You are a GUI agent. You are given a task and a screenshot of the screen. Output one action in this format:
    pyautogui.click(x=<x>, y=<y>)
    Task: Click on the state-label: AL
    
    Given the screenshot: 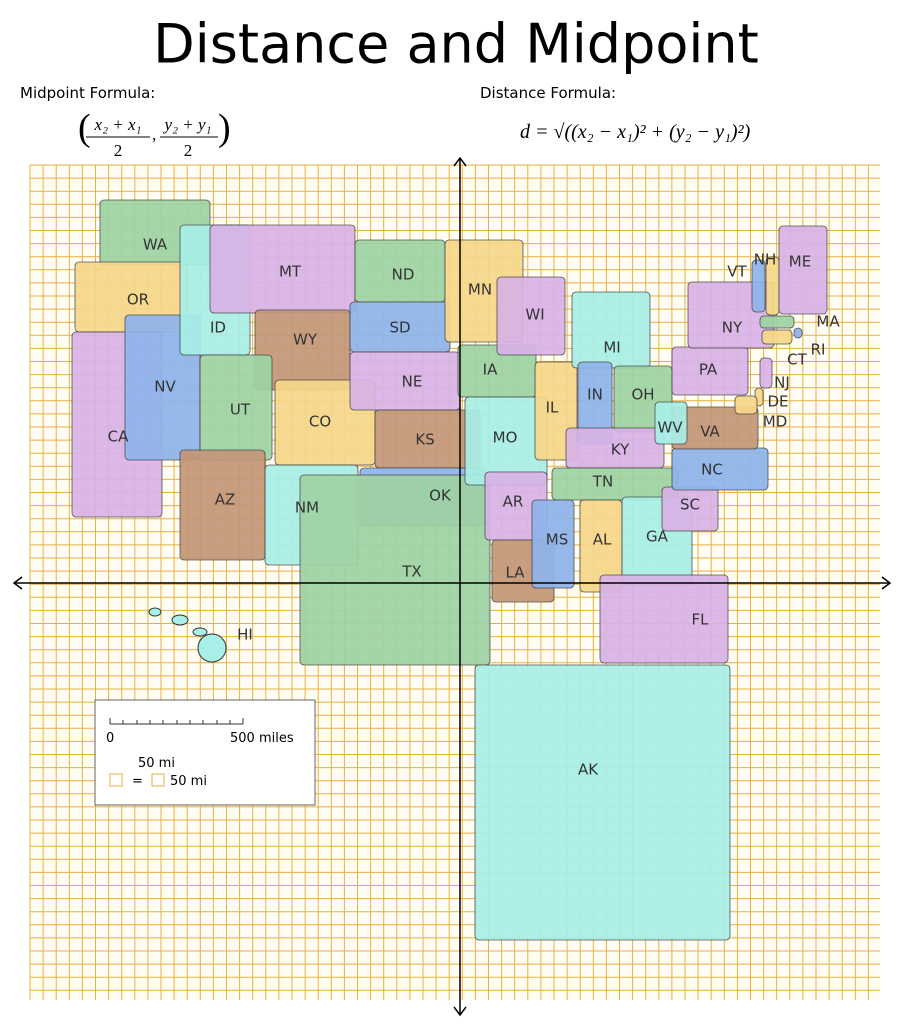 What is the action you would take?
    pyautogui.click(x=602, y=540)
    